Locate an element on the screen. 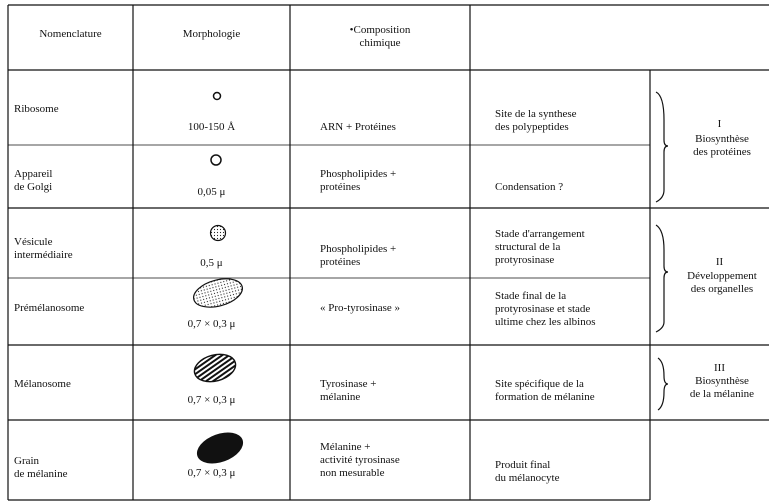  group-label: Biosynthèse de la mélanine is located at coordinates (722, 387).